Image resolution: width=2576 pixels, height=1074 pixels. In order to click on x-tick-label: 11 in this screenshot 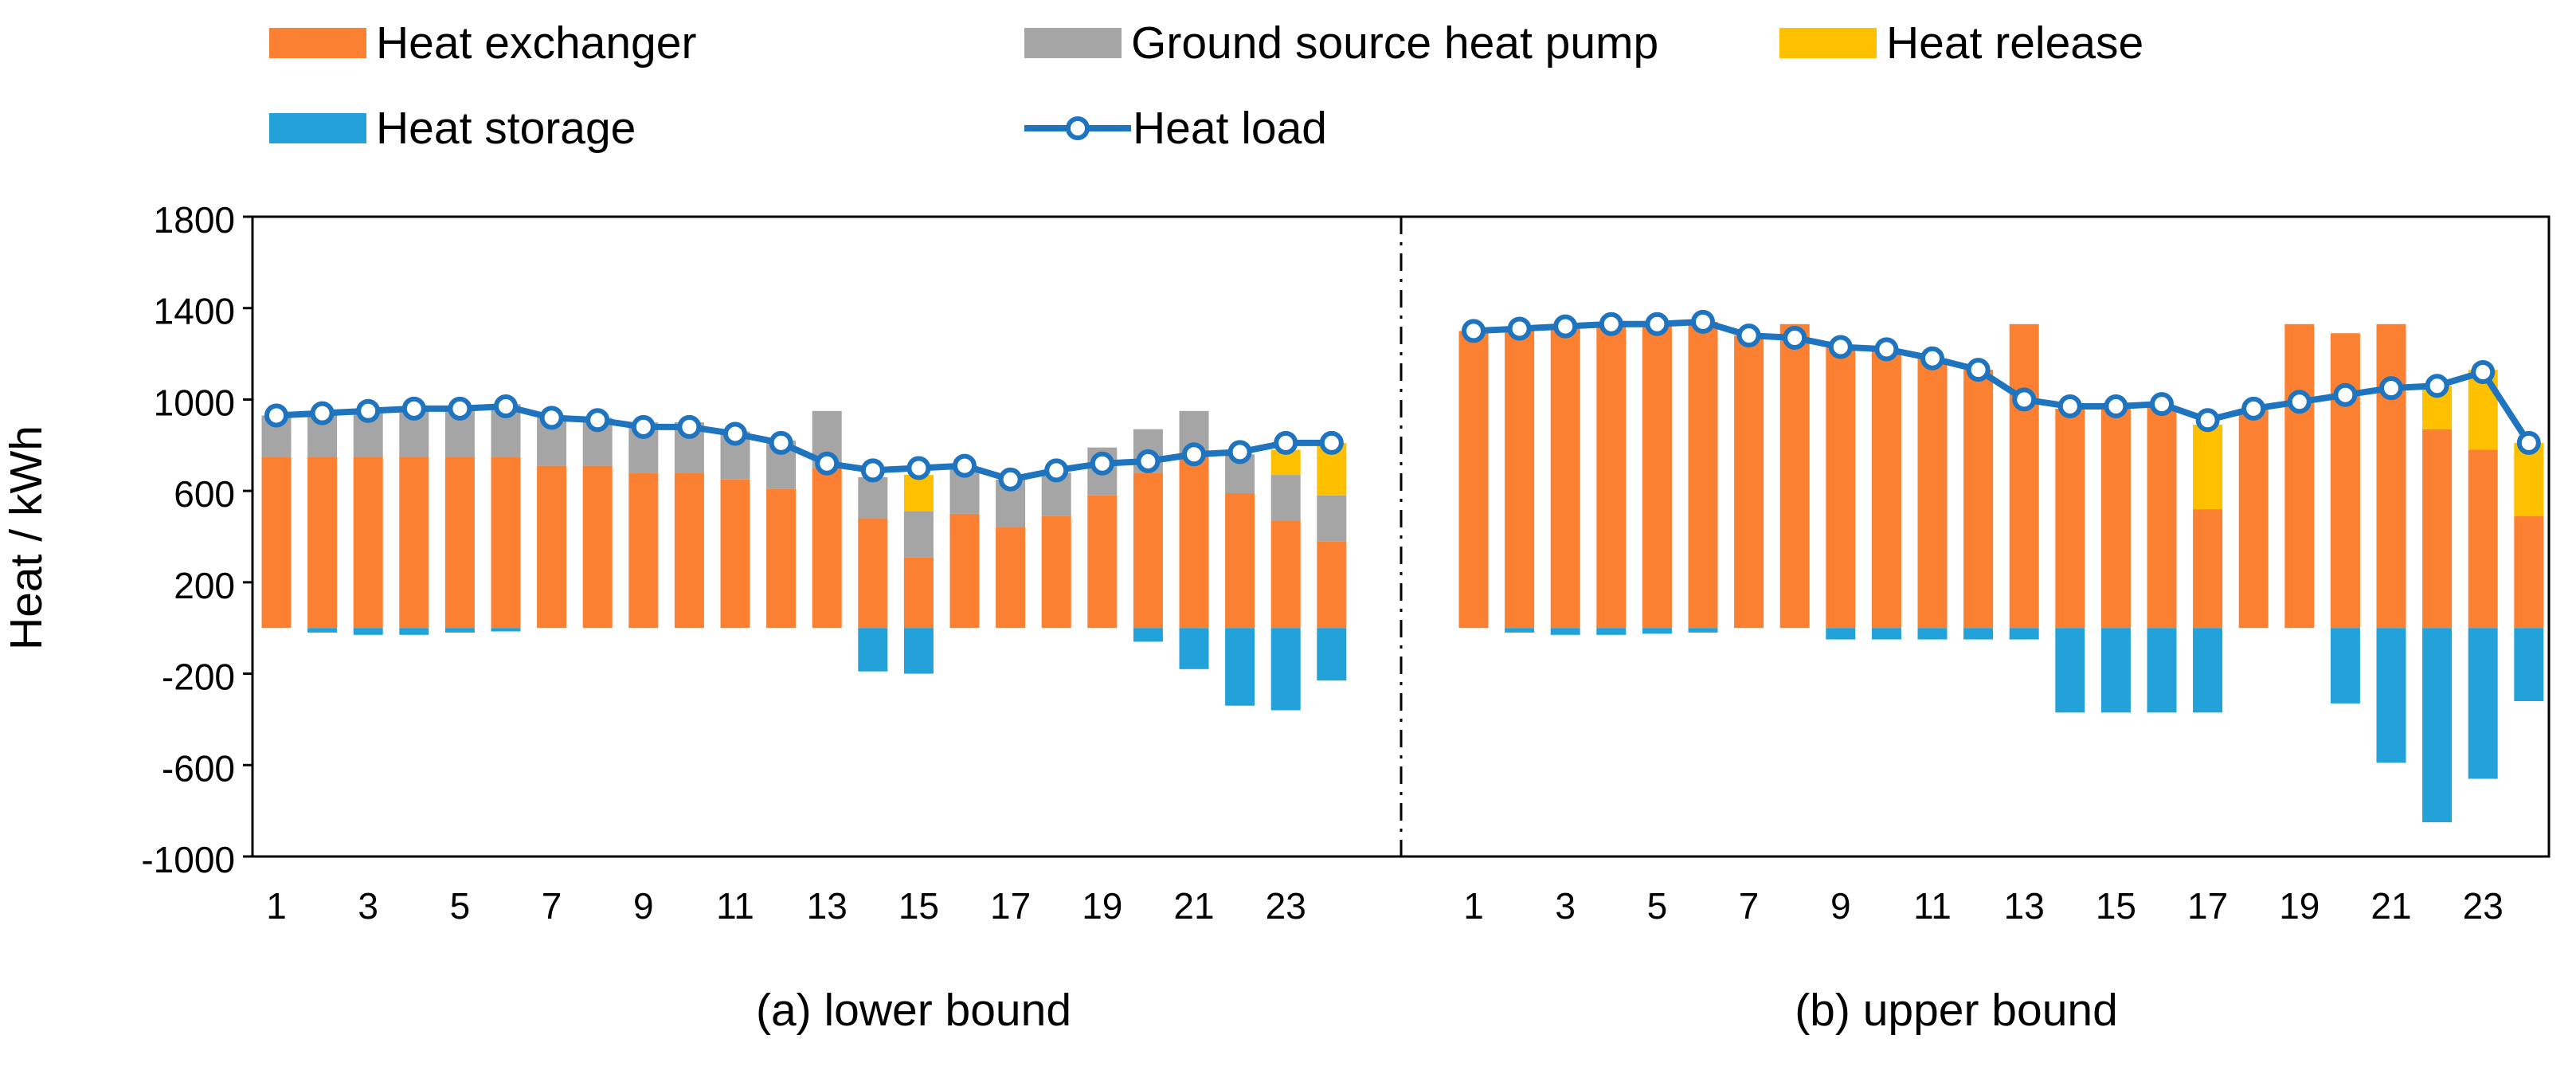, I will do `click(1932, 906)`.